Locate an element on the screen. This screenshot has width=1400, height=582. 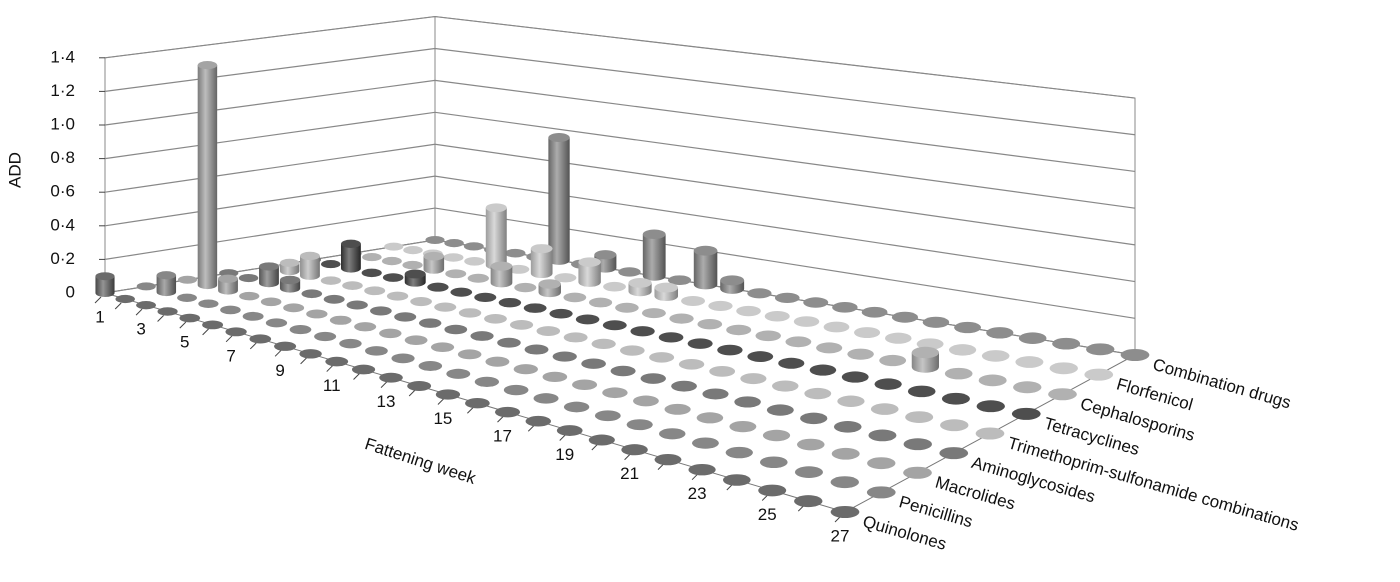
x-tick-label: 1 is located at coordinates (99, 316).